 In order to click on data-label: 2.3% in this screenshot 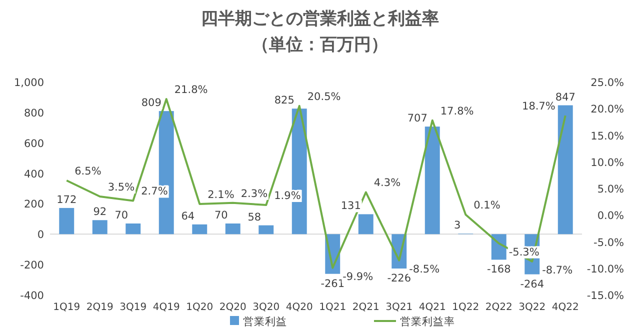, I will do `click(254, 194)`.